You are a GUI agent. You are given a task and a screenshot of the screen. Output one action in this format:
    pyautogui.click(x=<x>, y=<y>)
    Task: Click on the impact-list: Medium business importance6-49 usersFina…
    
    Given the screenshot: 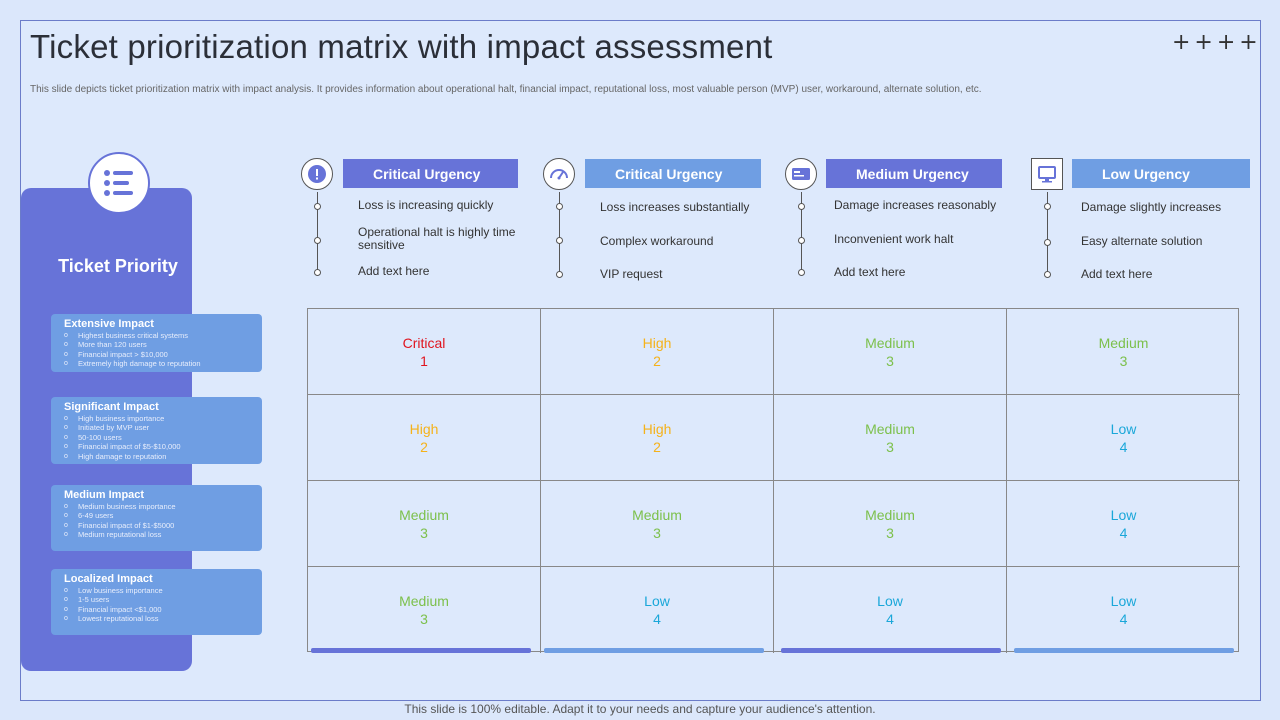 What is the action you would take?
    pyautogui.click(x=163, y=521)
    